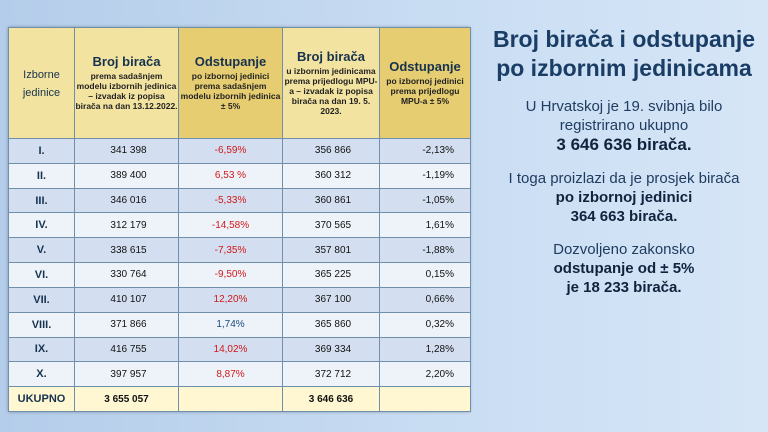 This screenshot has height=432, width=768. What do you see at coordinates (126, 324) in the screenshot?
I see `voters-current-cell: 371 866` at bounding box center [126, 324].